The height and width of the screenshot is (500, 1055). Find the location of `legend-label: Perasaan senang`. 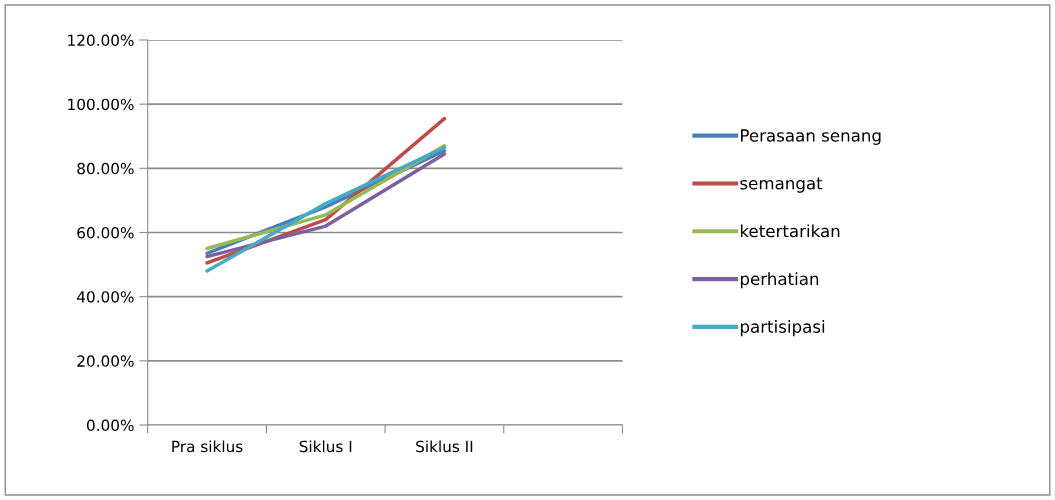

legend-label: Perasaan senang is located at coordinates (811, 137).